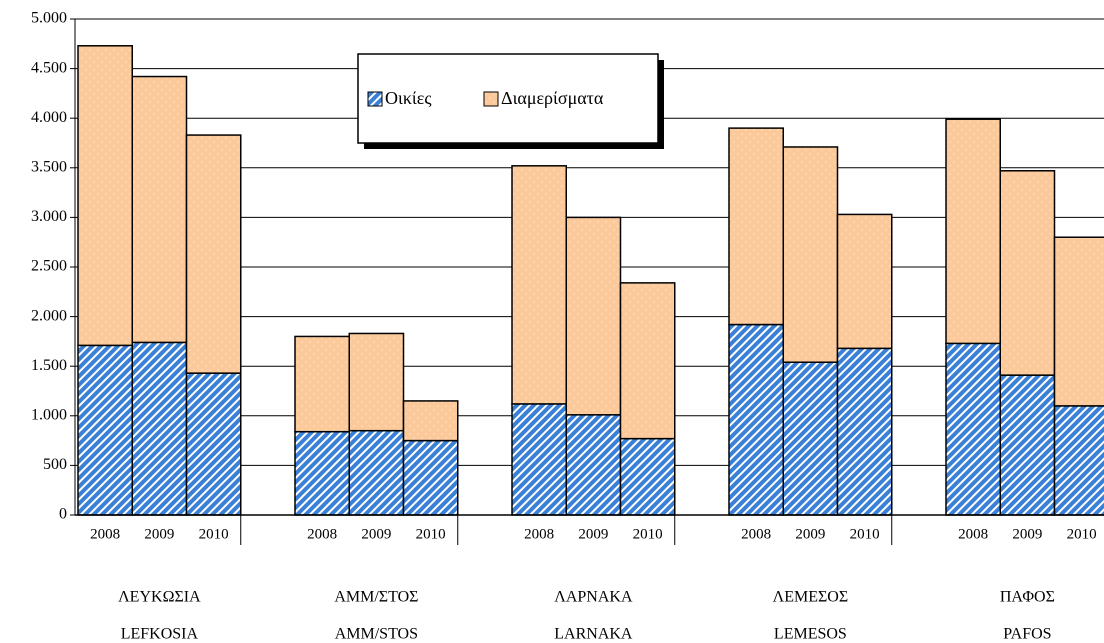  What do you see at coordinates (408, 98) in the screenshot?
I see `legend-label: Οικίες` at bounding box center [408, 98].